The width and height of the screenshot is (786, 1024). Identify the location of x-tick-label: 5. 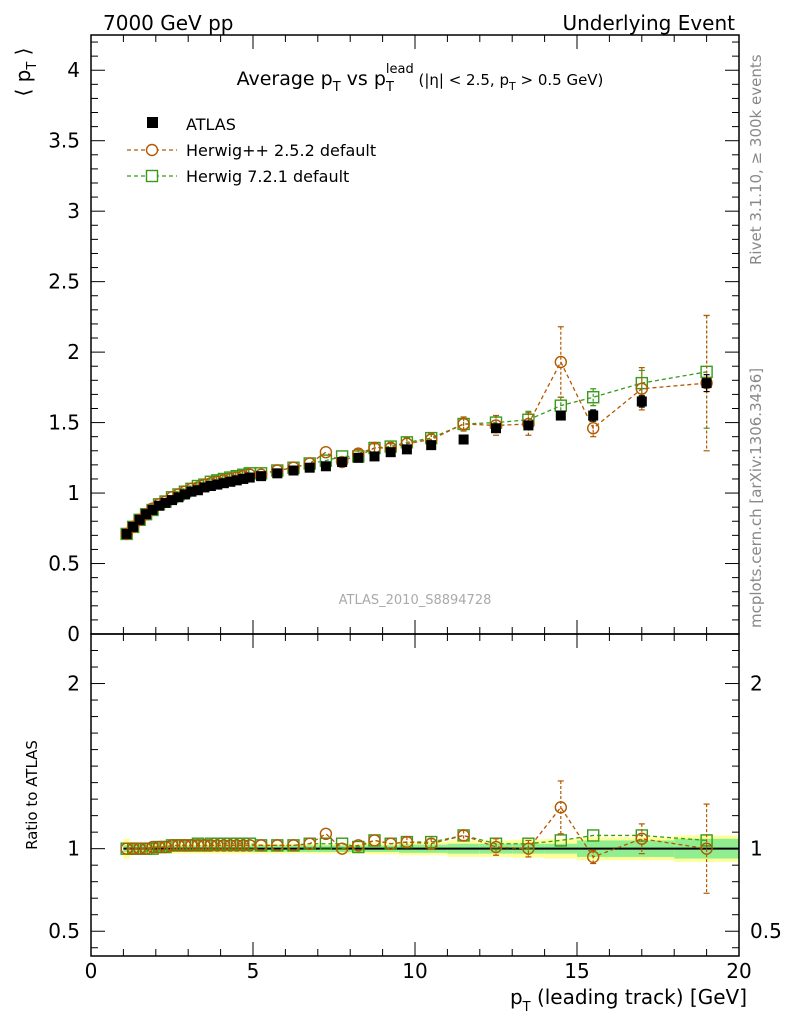
(253, 971).